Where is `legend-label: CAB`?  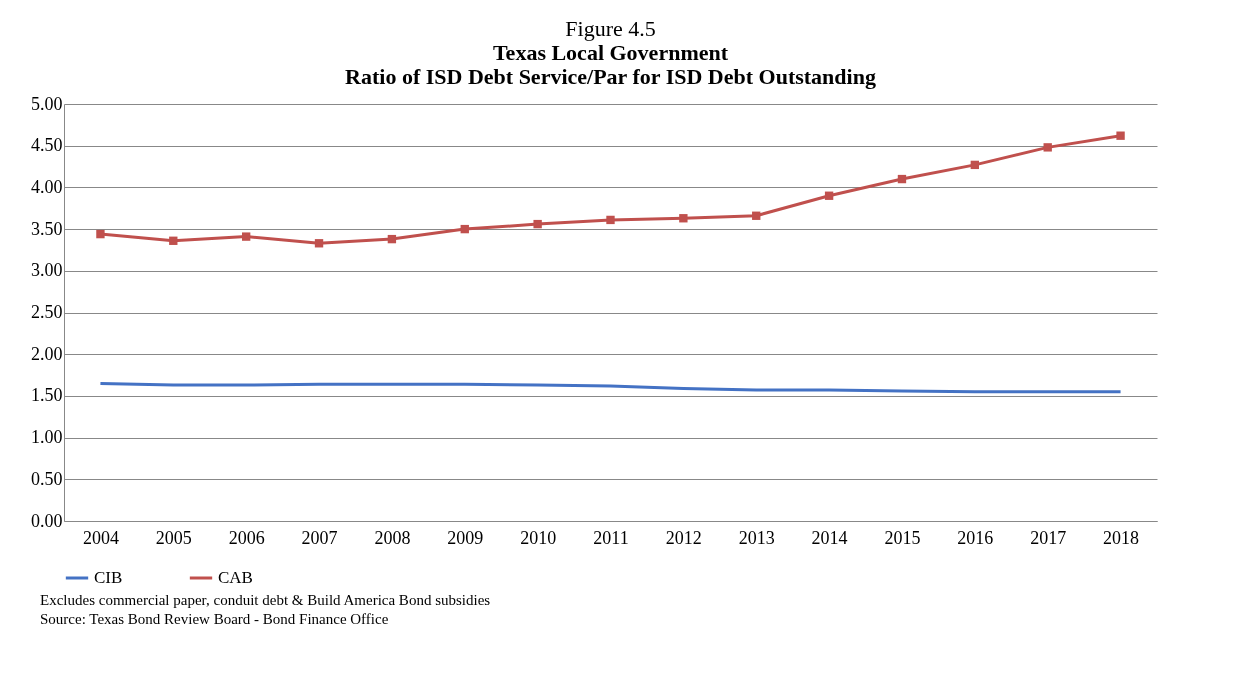 legend-label: CAB is located at coordinates (235, 577).